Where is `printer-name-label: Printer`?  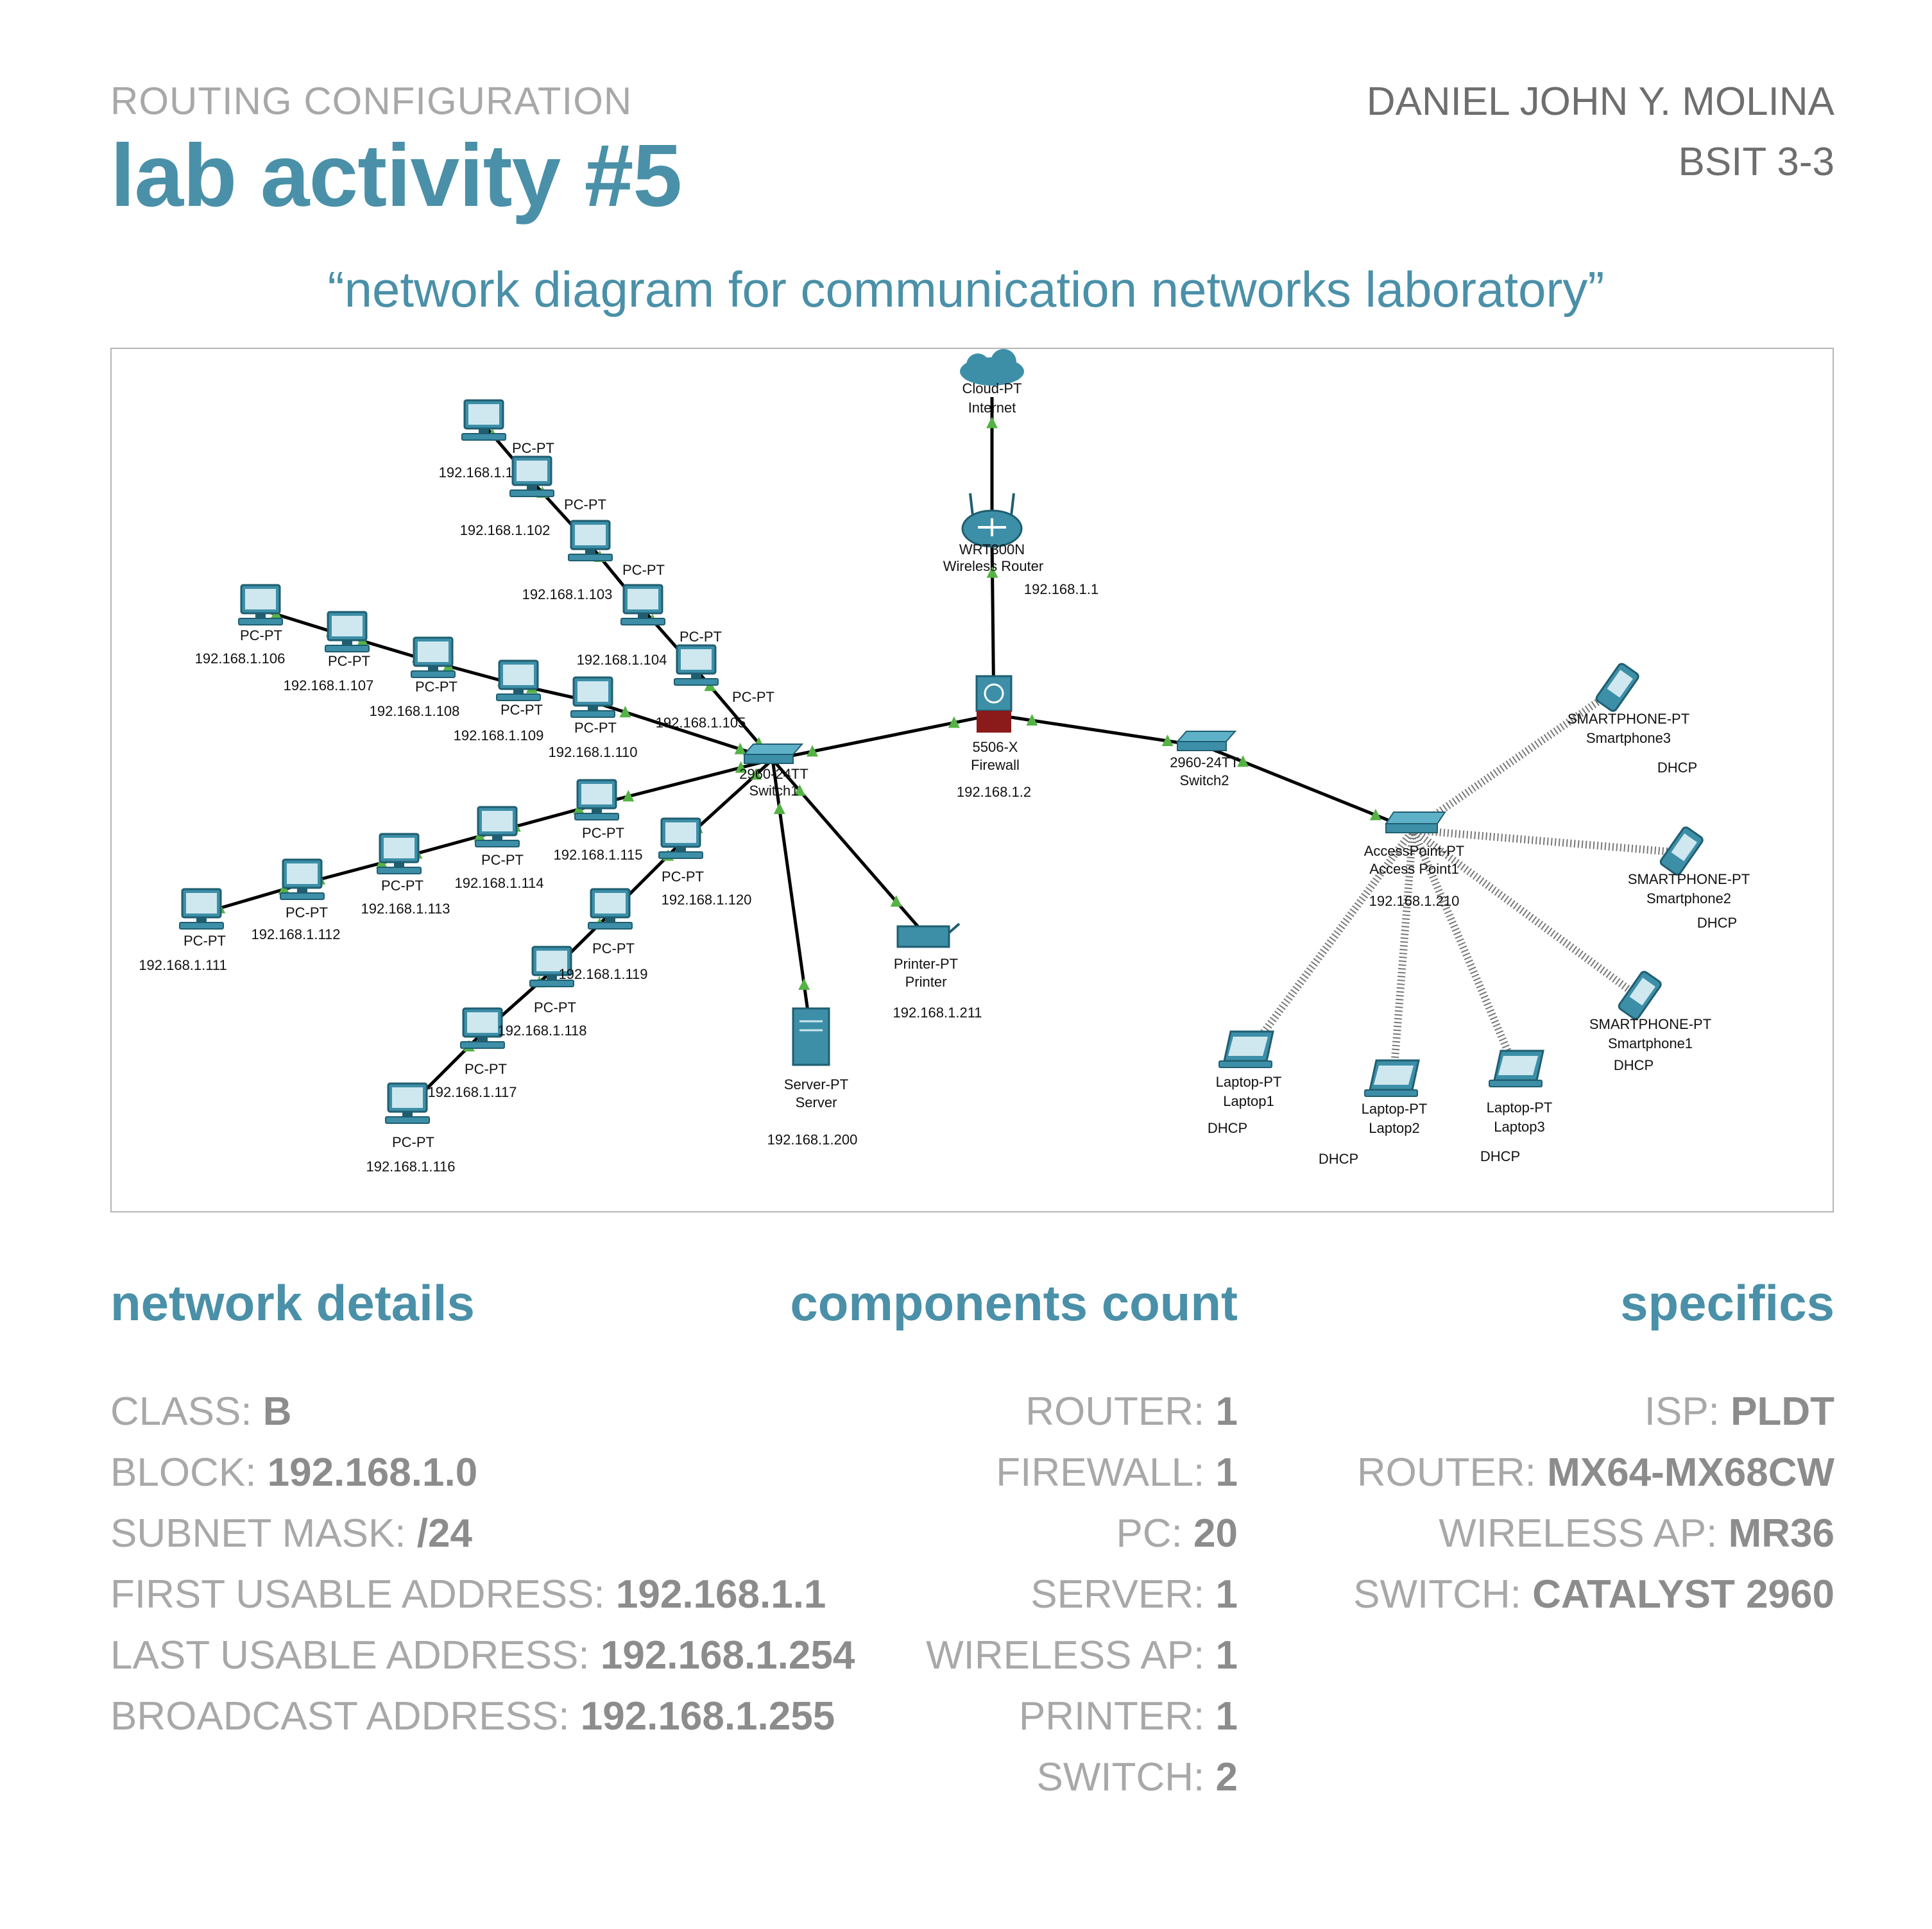 printer-name-label: Printer is located at coordinates (926, 982).